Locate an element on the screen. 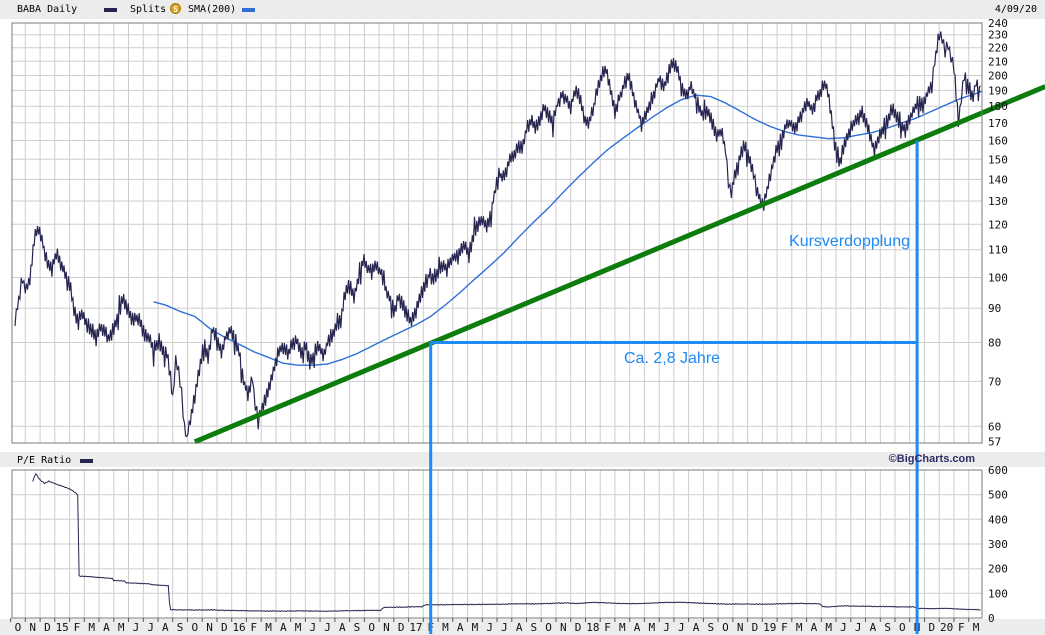 Image resolution: width=1045 pixels, height=635 pixels. month-axis-label: 16 is located at coordinates (238, 627).